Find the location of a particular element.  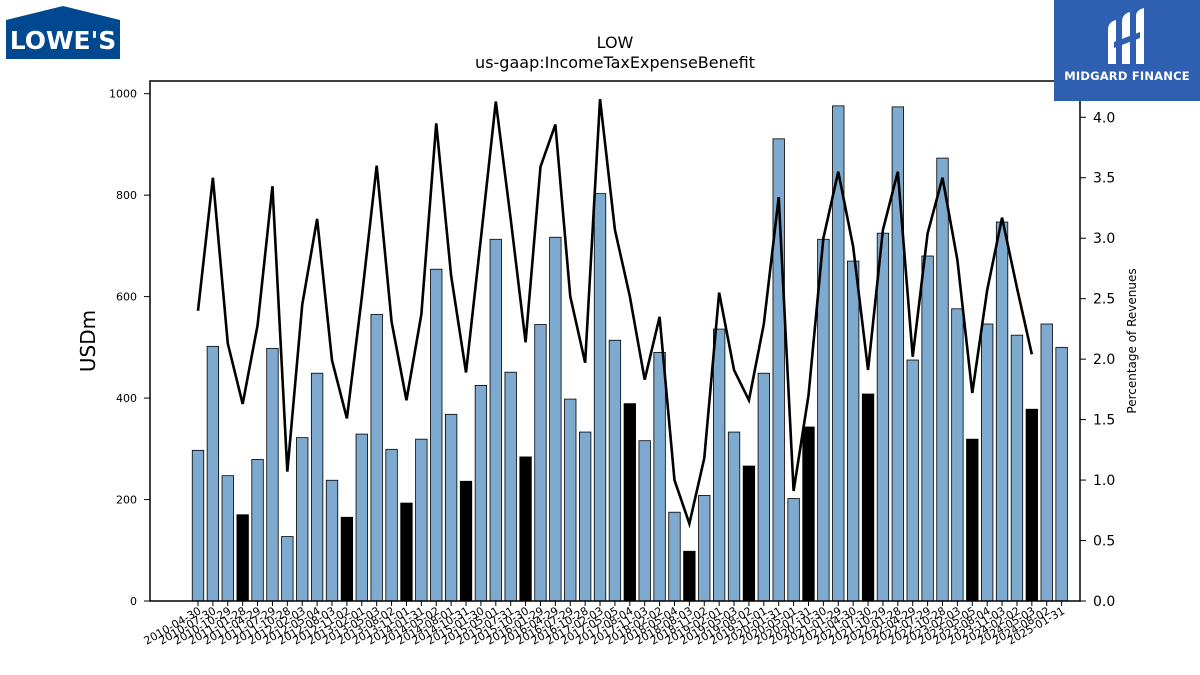

y2-axis-label: Percentage of Revenues is located at coordinates (1132, 340).